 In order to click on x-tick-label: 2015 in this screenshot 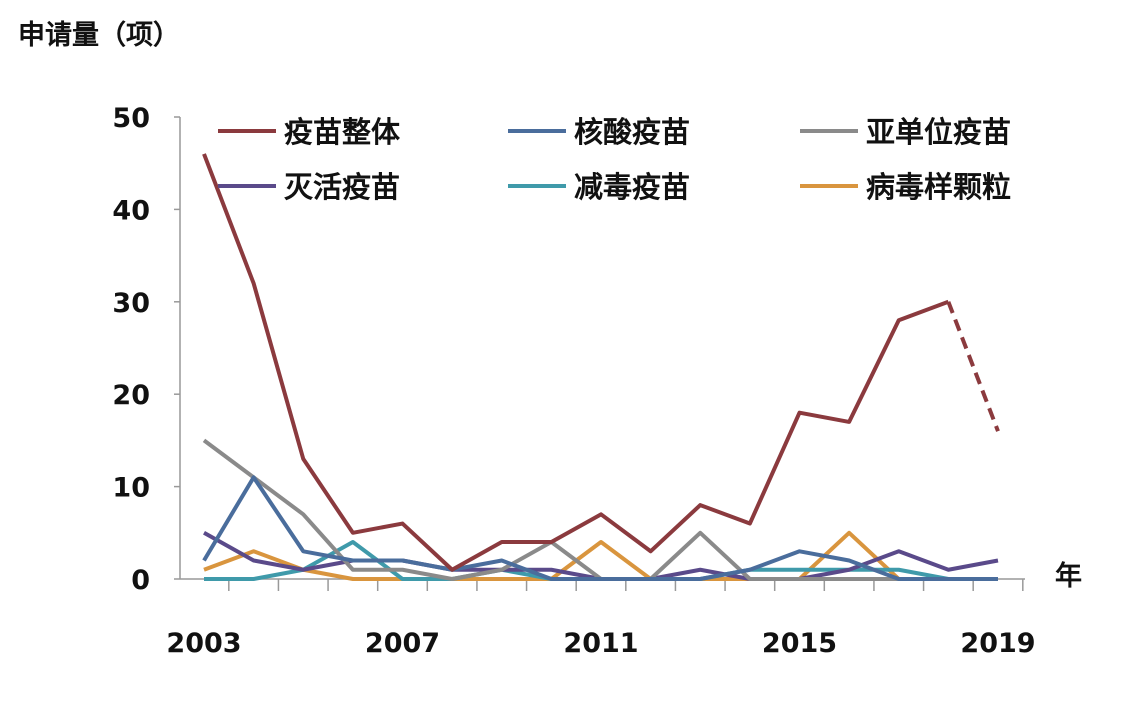, I will do `click(799, 643)`.